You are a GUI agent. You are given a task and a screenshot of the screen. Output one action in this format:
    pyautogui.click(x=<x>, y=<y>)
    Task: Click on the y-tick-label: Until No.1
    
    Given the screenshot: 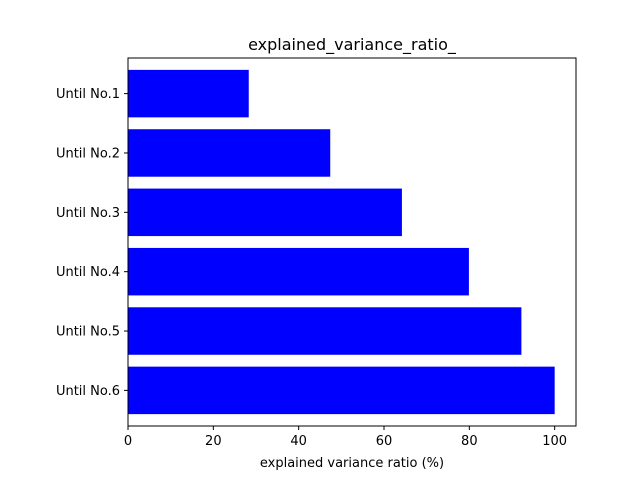 What is the action you would take?
    pyautogui.click(x=88, y=94)
    